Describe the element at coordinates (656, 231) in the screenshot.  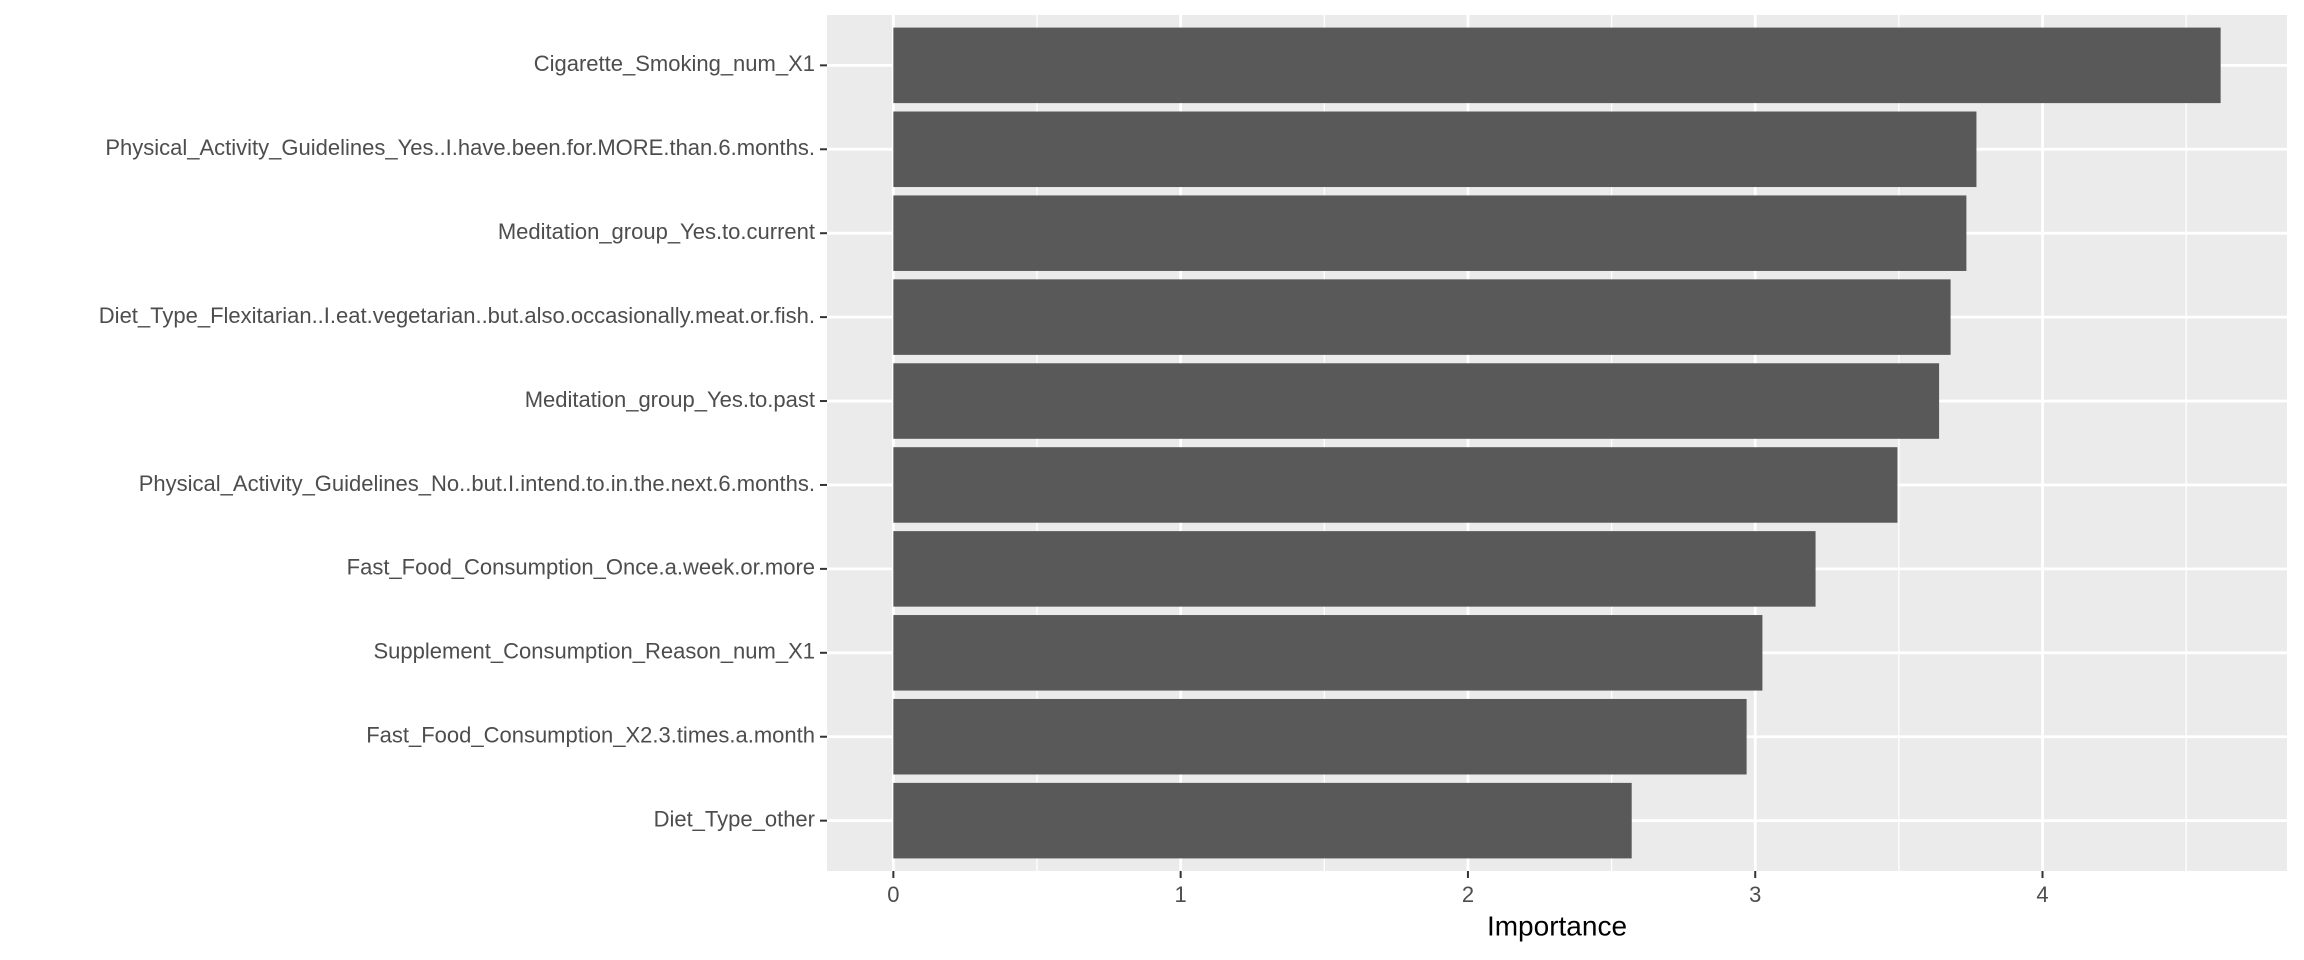
I see `y-tick-label: Meditation_group_Yes.to.current` at that location.